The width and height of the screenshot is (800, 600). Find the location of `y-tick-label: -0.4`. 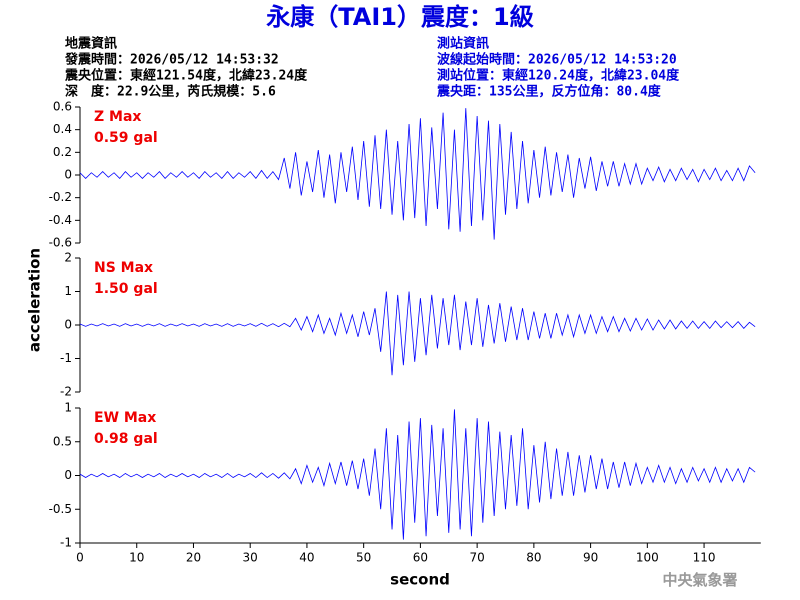

y-tick-label: -0.4 is located at coordinates (60, 220).